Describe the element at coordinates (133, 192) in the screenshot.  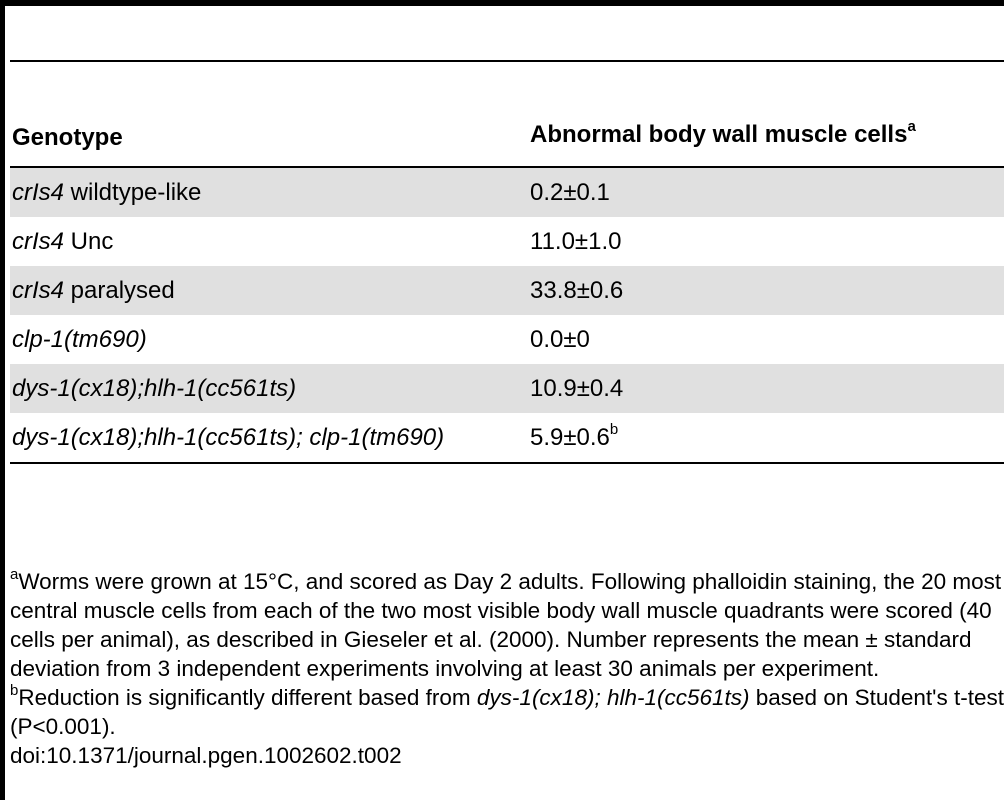
I see `genotype-plain: wildtype-like` at that location.